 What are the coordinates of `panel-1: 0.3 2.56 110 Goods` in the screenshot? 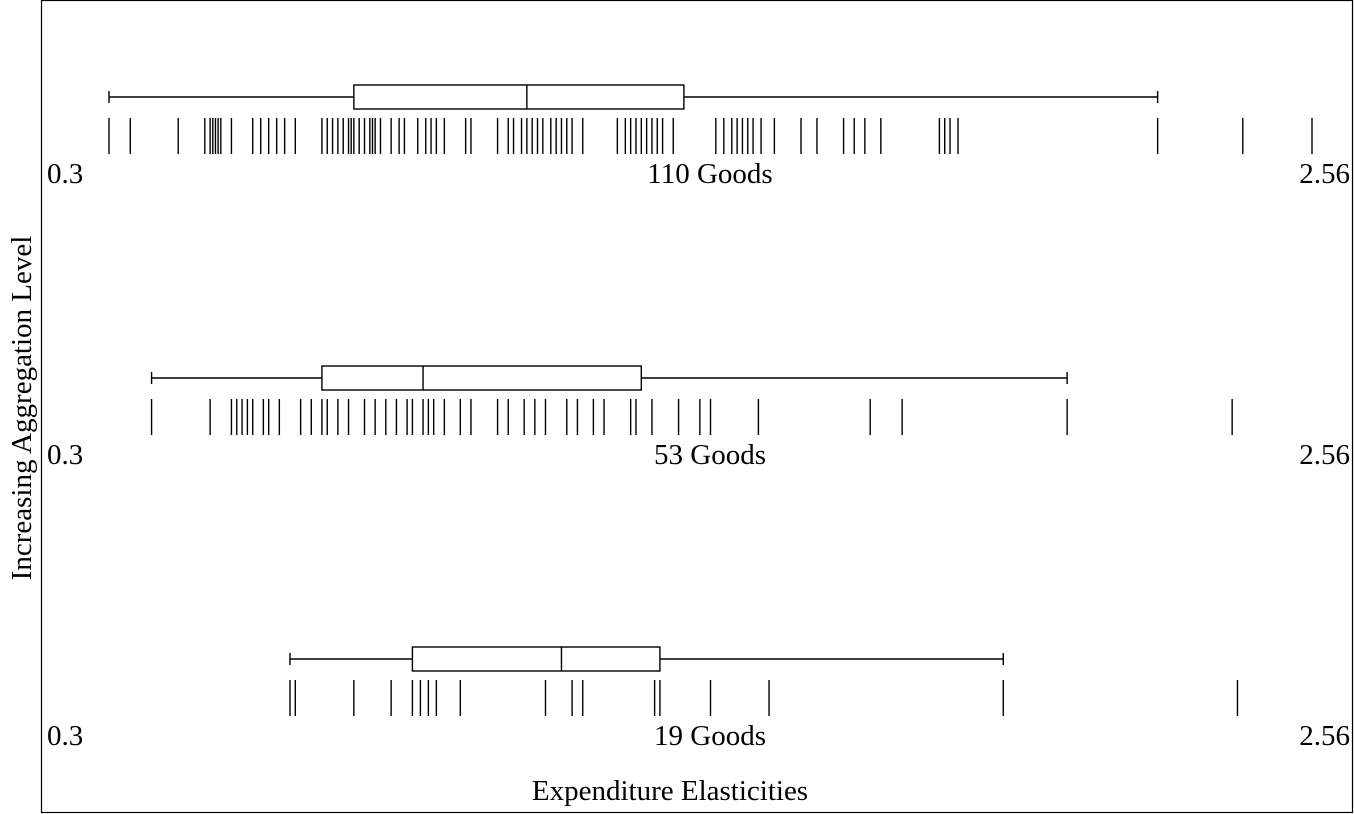 It's located at (698, 137).